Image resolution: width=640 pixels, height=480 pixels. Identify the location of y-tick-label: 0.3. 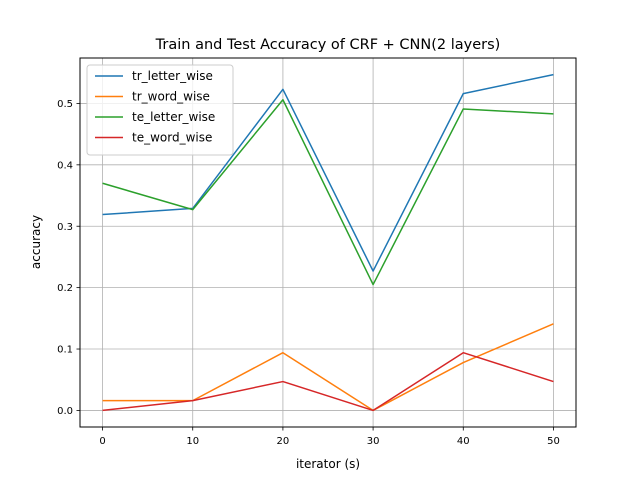
(65, 227).